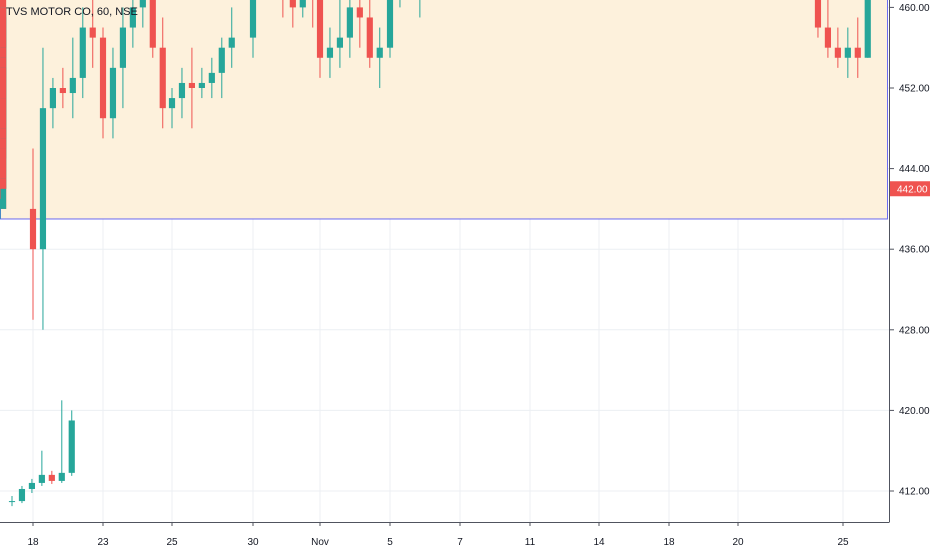  I want to click on chart-title: TVS MOTOR CO, 60, NSE, so click(72, 12).